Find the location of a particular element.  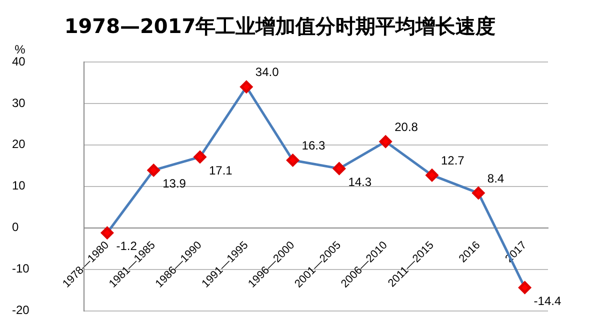

text: 34.0 is located at coordinates (267, 72).